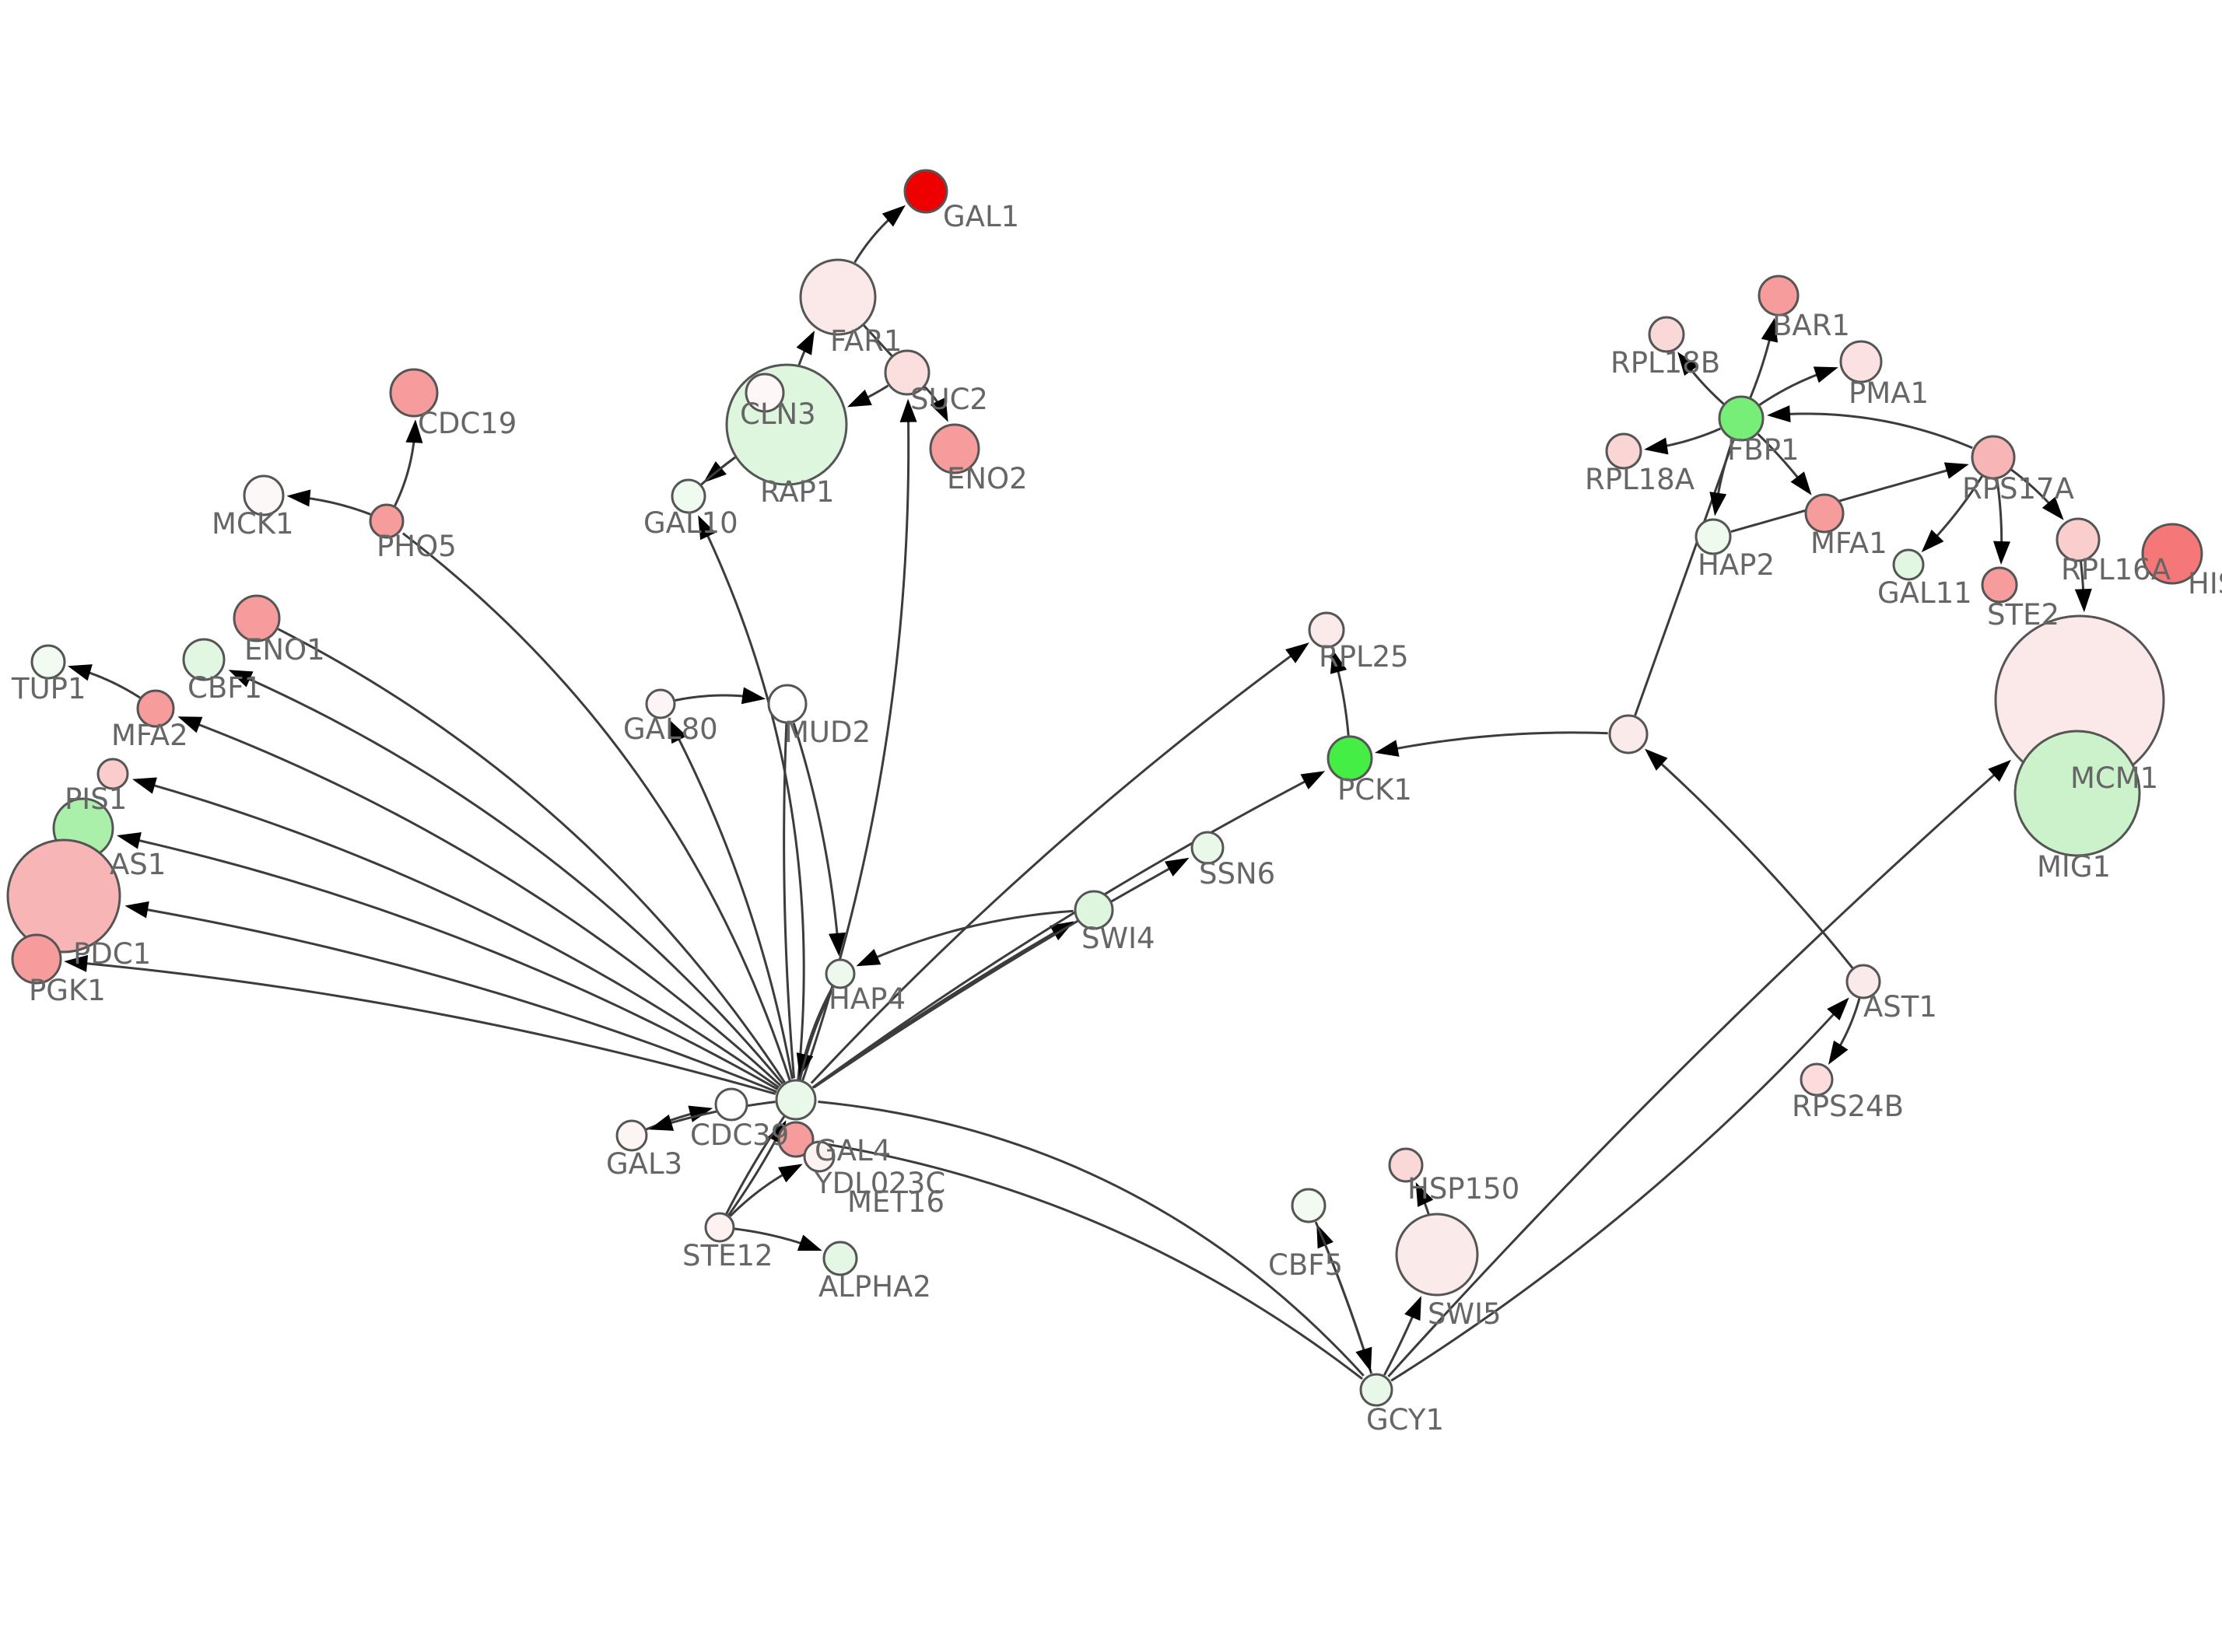 This screenshot has height=1652, width=2222. What do you see at coordinates (1387, 748) in the screenshot?
I see `arrowhead-UNNAMED1-to-PCK1` at bounding box center [1387, 748].